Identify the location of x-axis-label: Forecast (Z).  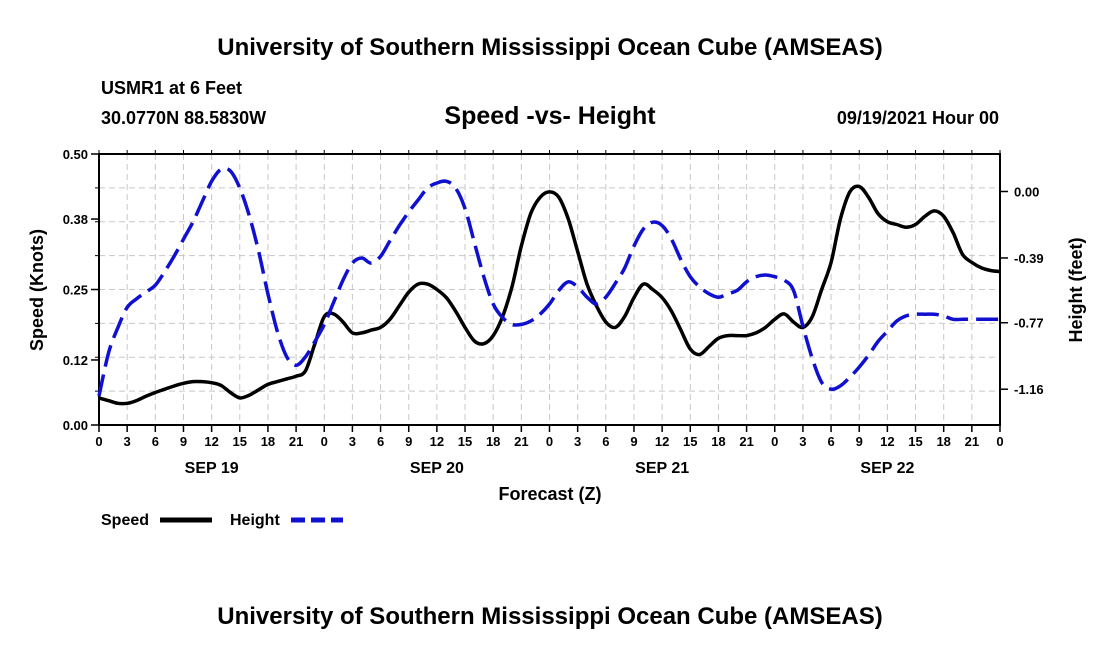
(549, 494).